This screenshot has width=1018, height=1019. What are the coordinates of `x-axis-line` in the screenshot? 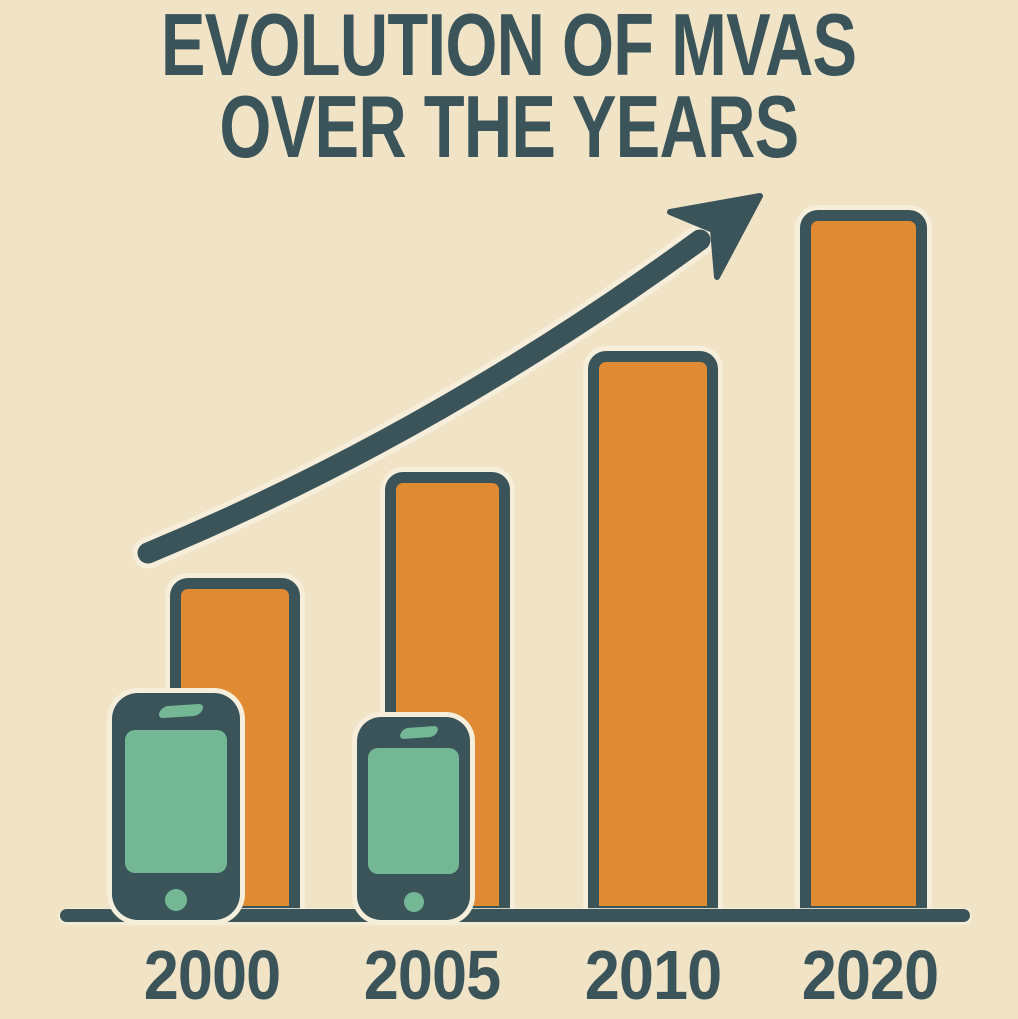 It's located at (515, 915).